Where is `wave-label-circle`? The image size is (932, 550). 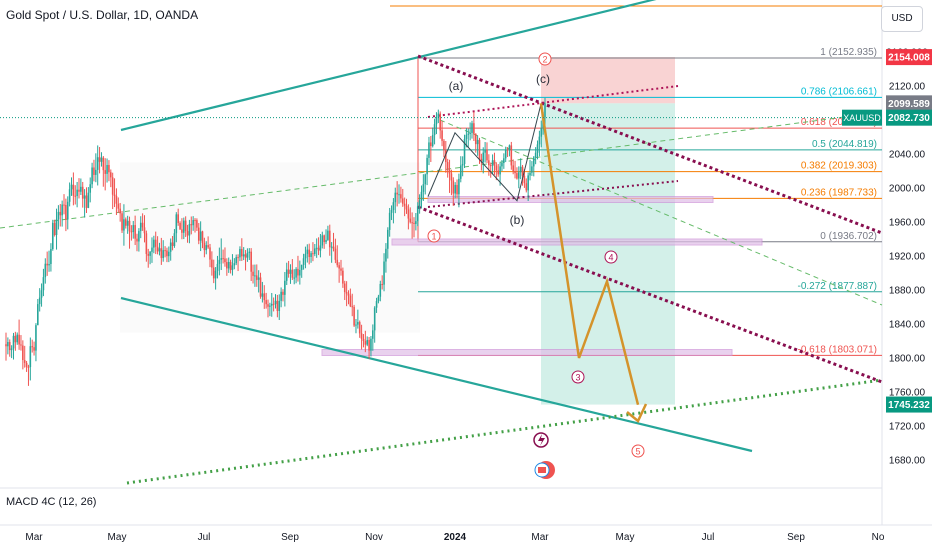 wave-label-circle is located at coordinates (611, 257).